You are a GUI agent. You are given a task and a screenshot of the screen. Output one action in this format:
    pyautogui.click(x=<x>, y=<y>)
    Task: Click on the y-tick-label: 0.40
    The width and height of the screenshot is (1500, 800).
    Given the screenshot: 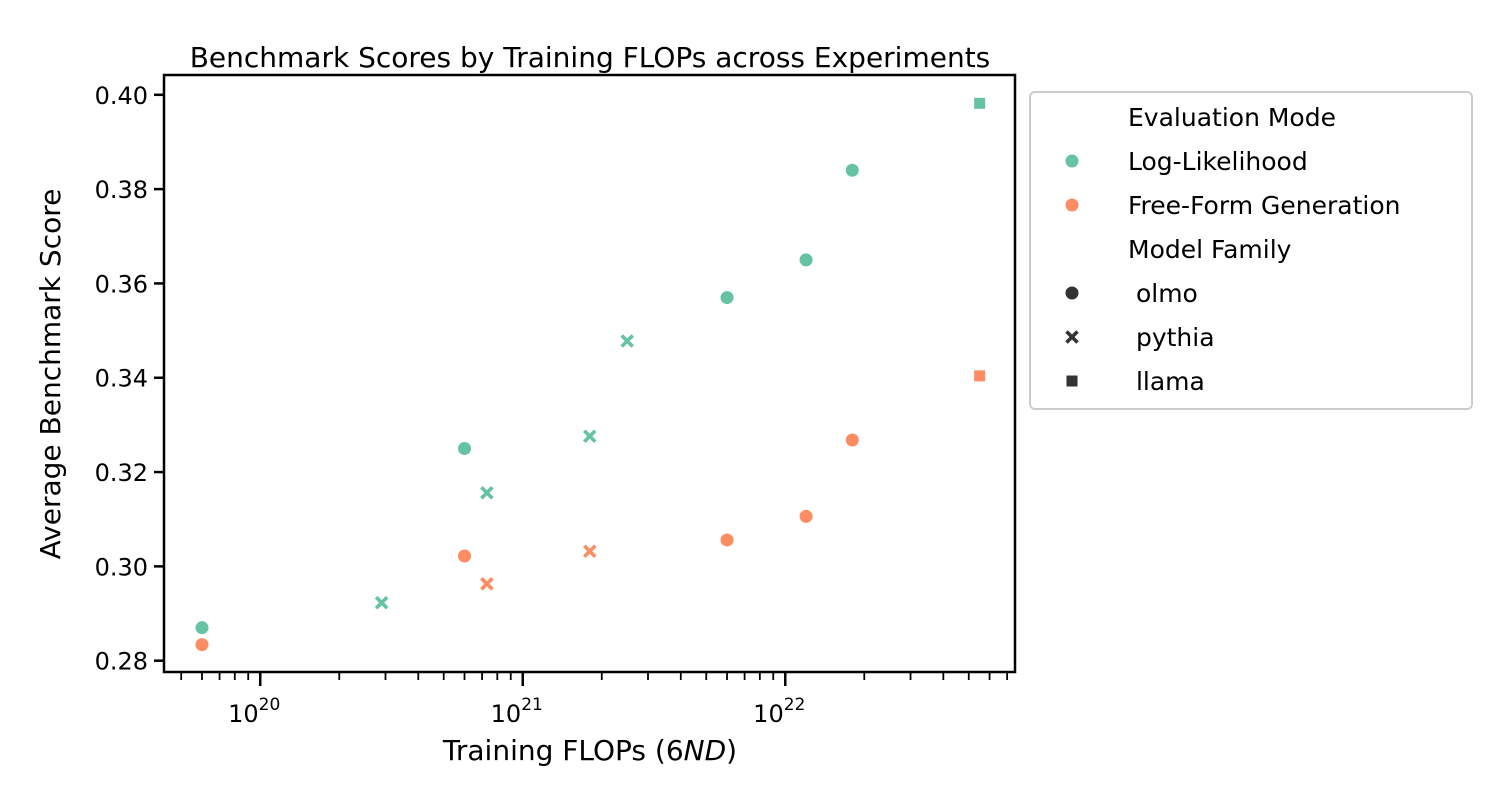 What is the action you would take?
    pyautogui.click(x=121, y=96)
    